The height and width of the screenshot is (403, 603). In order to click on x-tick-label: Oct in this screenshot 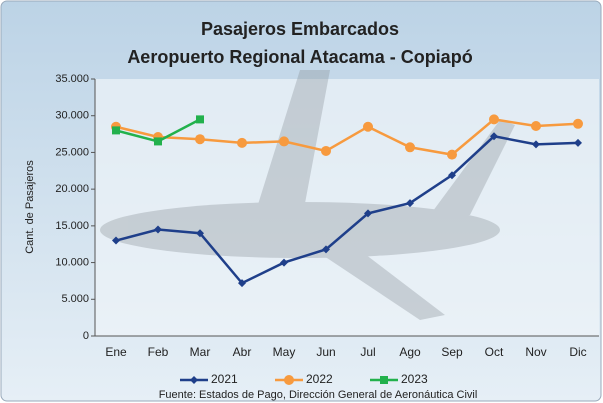, I will do `click(494, 352)`.